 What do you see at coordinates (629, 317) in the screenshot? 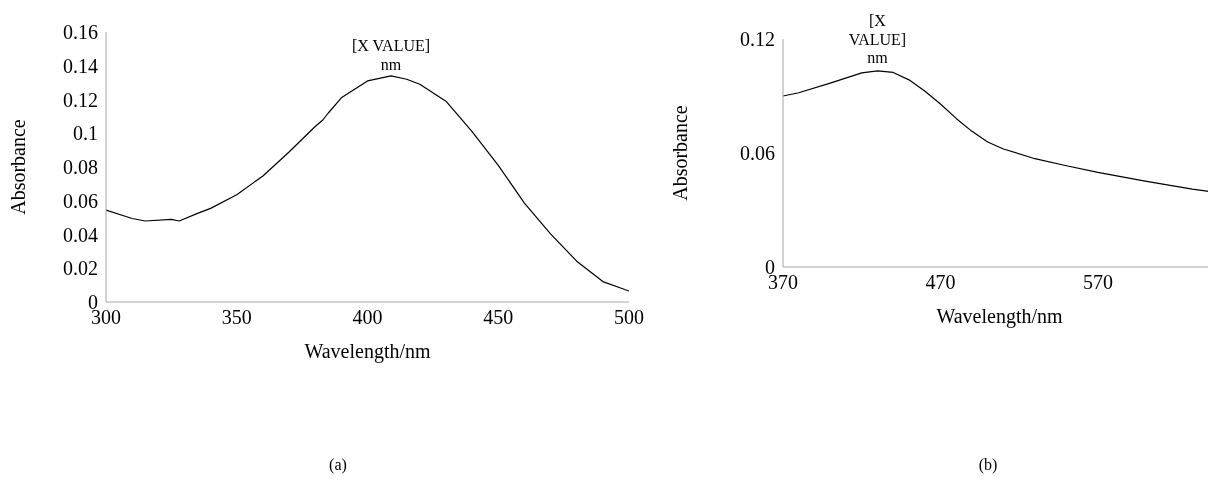
I see `x-tick-label: 500` at bounding box center [629, 317].